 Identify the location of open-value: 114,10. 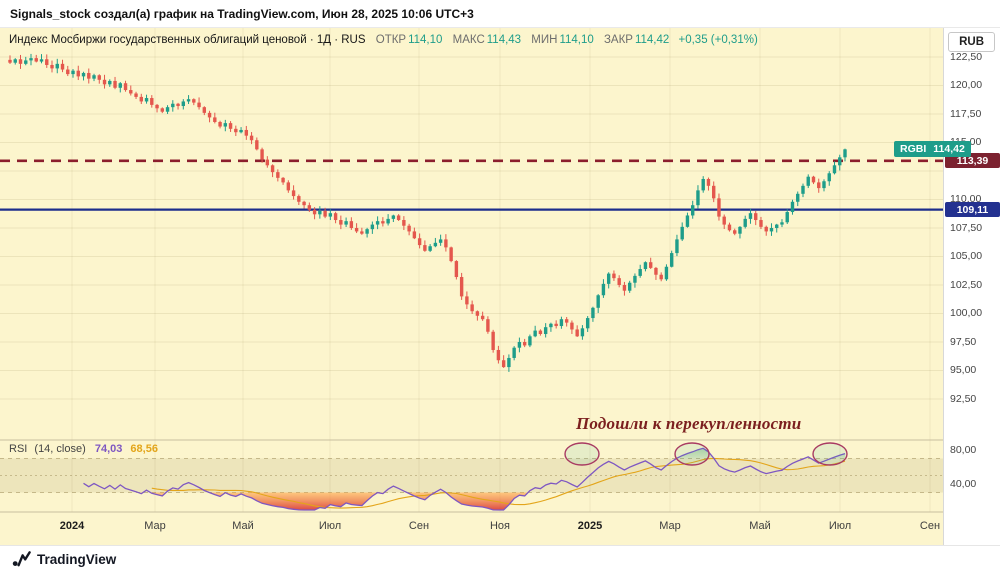
(425, 40).